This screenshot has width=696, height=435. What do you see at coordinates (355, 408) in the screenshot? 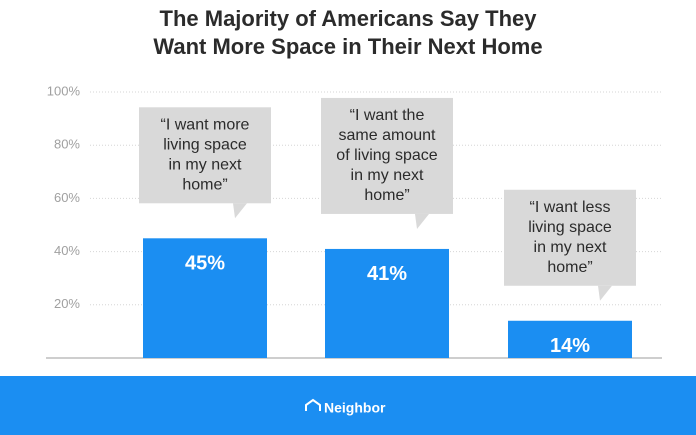
I see `brand-name: Neighbor` at bounding box center [355, 408].